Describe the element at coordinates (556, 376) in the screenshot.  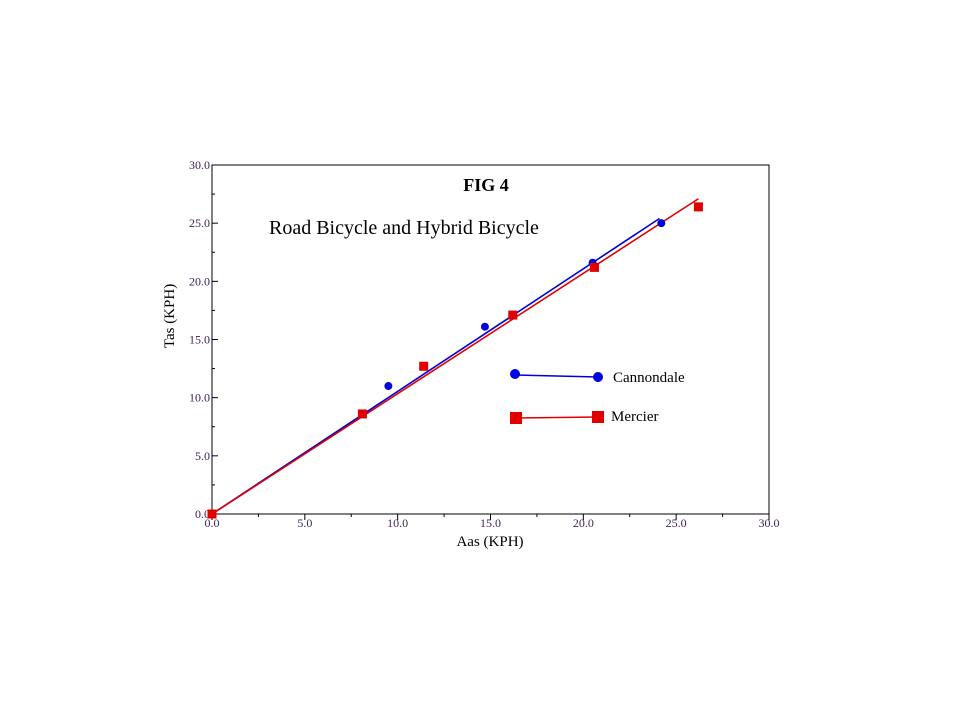
I see `legend-line-cannondale` at that location.